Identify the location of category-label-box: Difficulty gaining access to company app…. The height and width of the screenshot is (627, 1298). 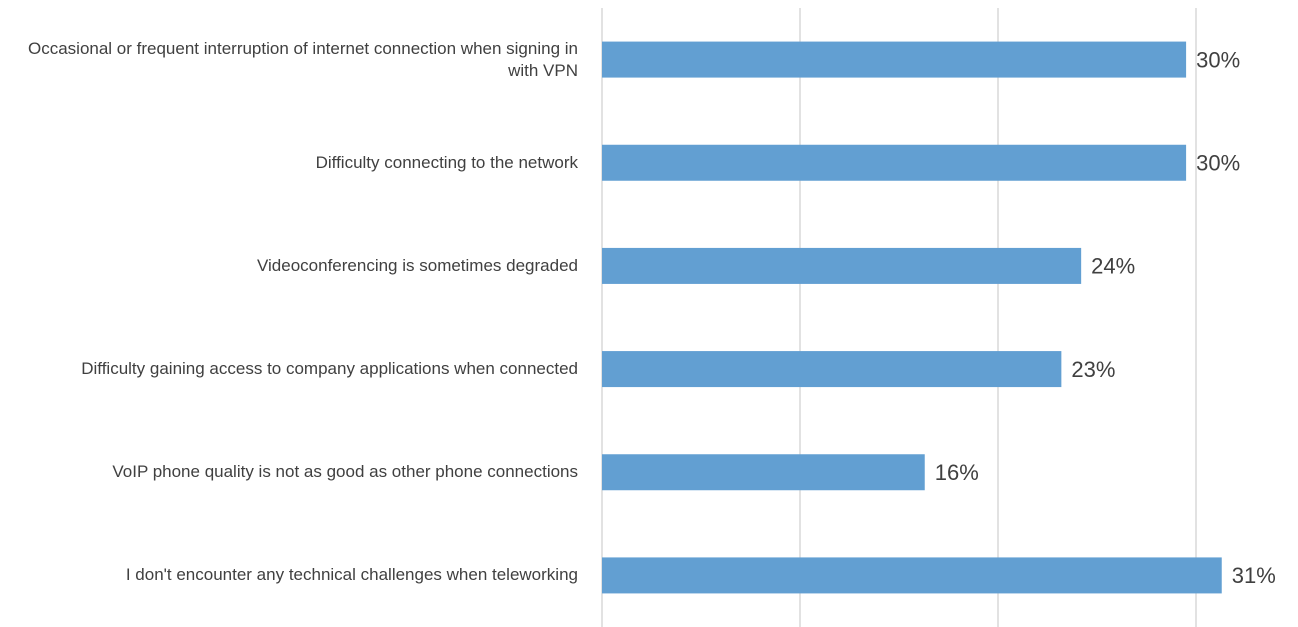
(329, 369).